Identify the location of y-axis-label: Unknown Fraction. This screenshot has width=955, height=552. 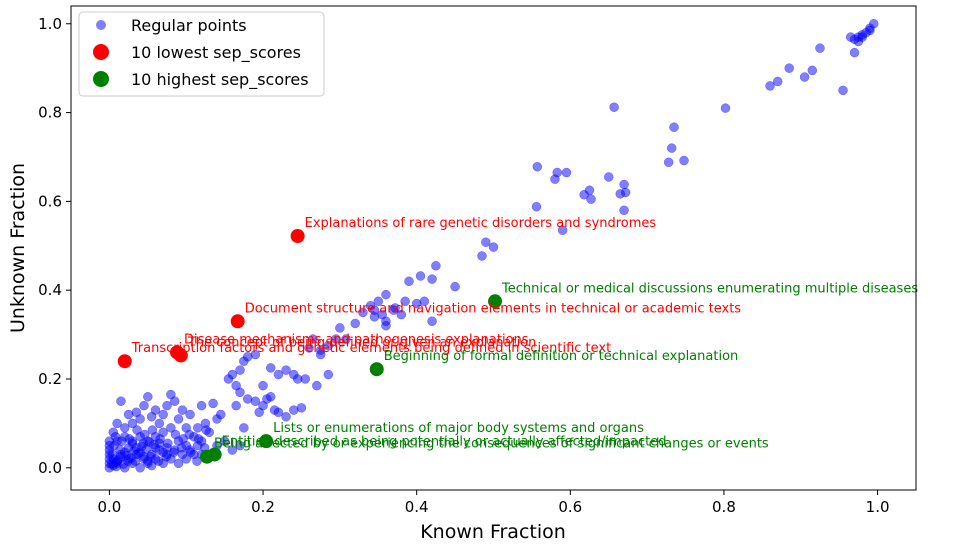
(18, 248).